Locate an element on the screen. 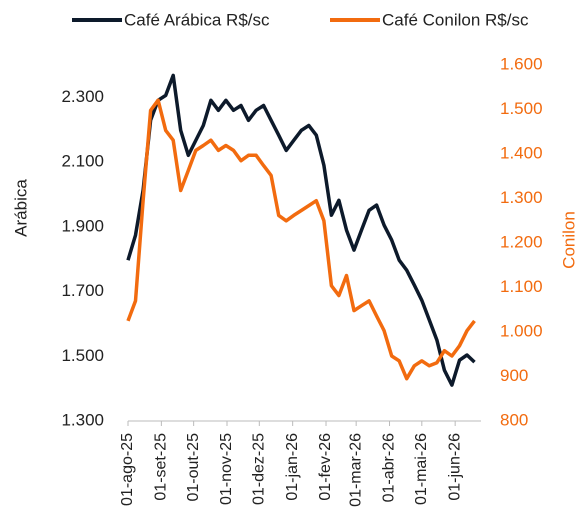  x-tick-label: 01-set-25 is located at coordinates (161, 467).